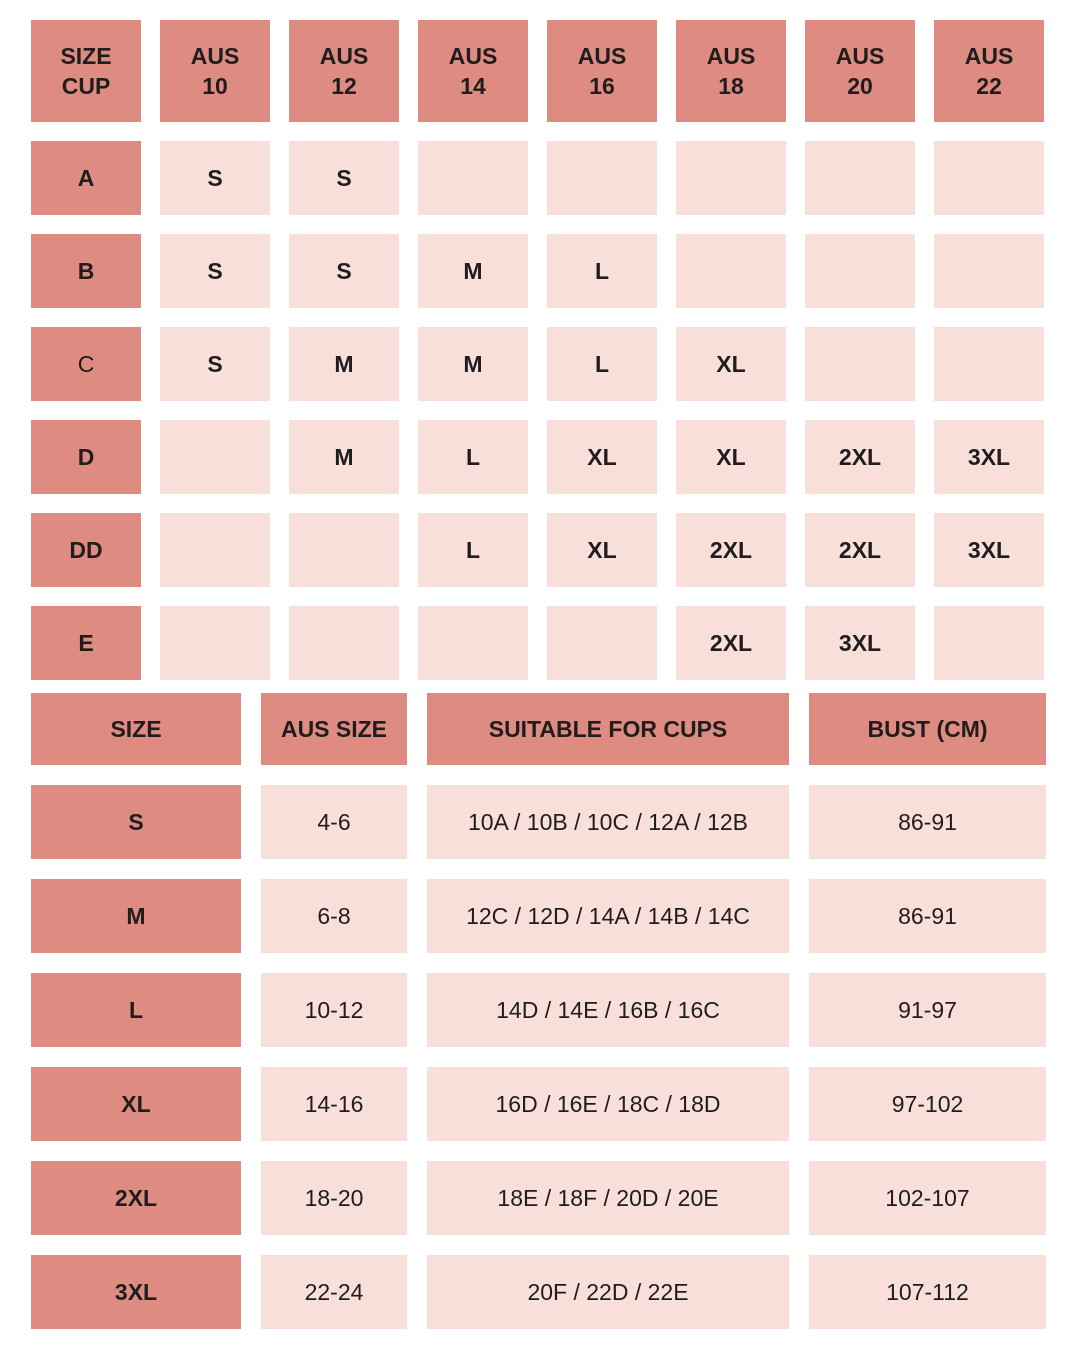 The height and width of the screenshot is (1350, 1080). I want to click on cup-col-header-aus-20: AUS 20, so click(860, 71).